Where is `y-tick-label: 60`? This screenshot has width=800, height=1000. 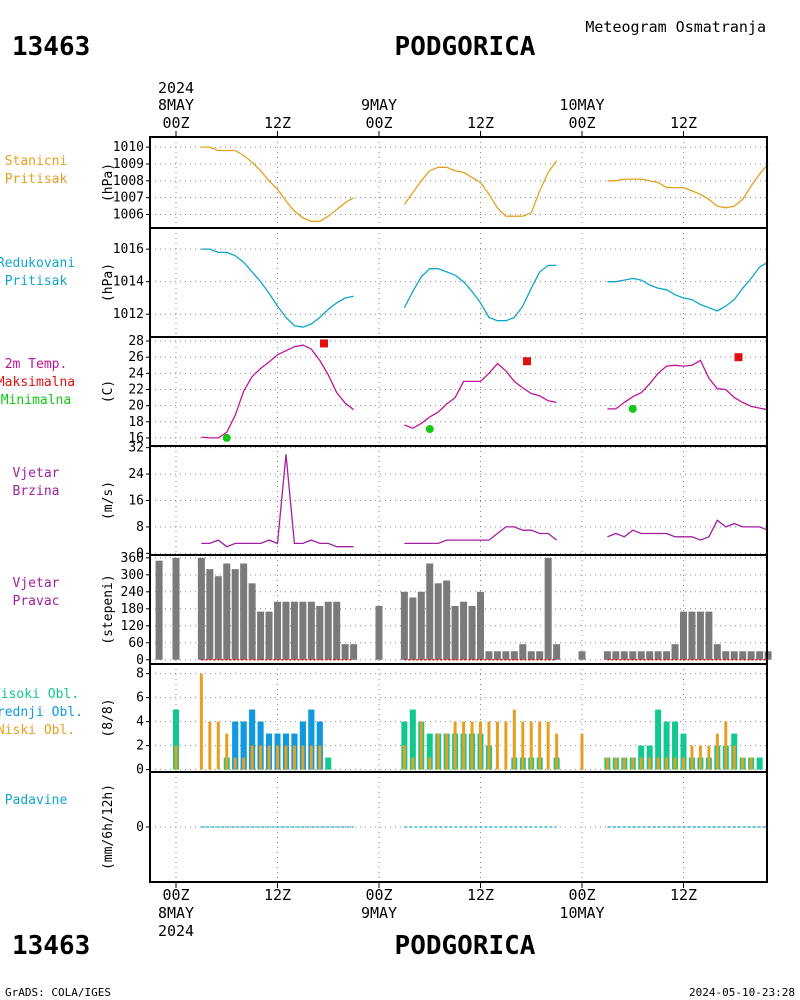 y-tick-label: 60 is located at coordinates (136, 643).